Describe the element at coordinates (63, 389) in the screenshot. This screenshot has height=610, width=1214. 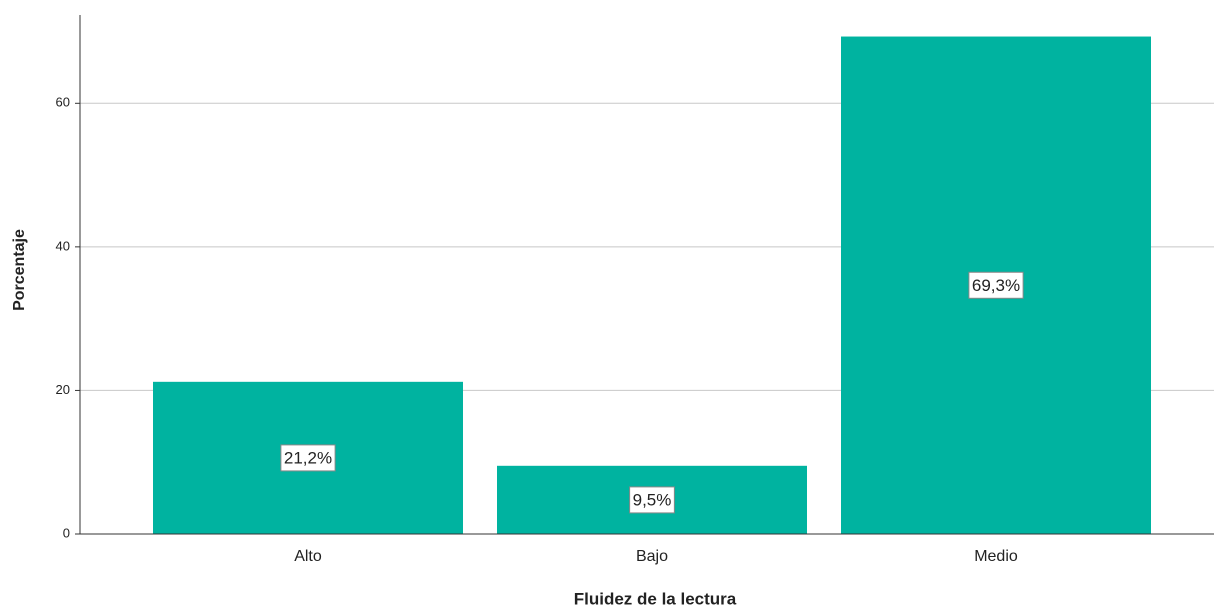
I see `y-tick-label: 20` at that location.